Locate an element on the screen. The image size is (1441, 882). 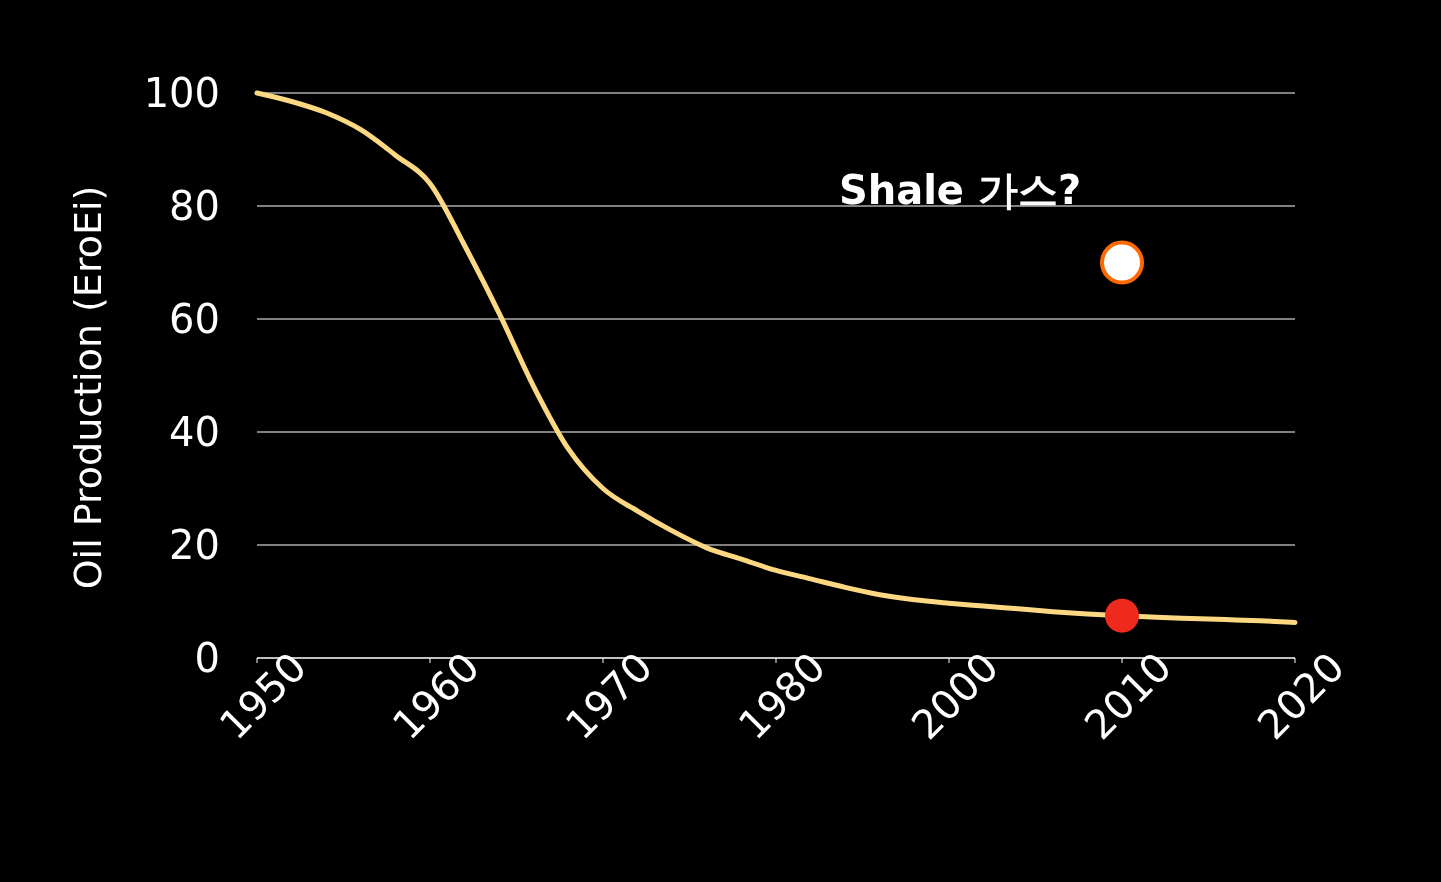
y-tick-label: 20 is located at coordinates (194, 545).